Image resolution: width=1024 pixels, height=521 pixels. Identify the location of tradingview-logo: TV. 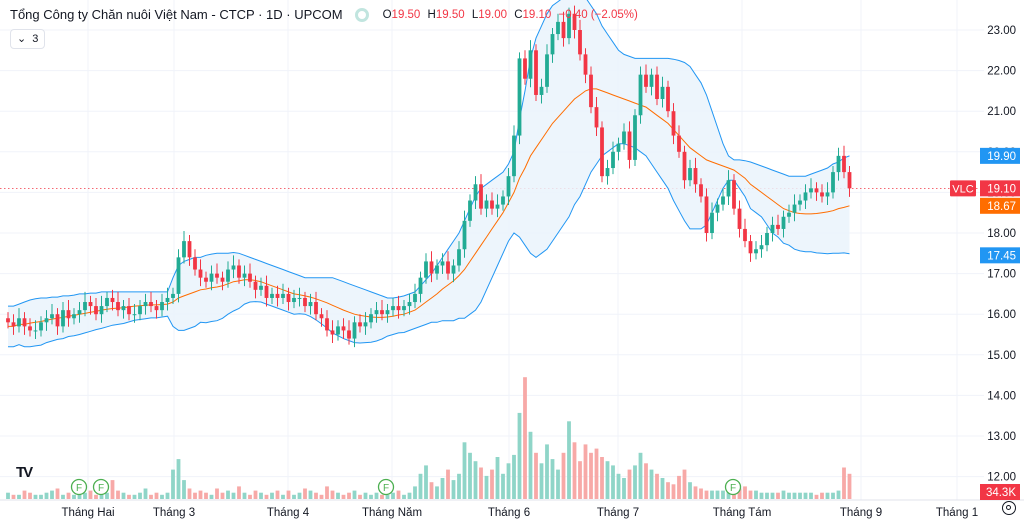
(24, 472).